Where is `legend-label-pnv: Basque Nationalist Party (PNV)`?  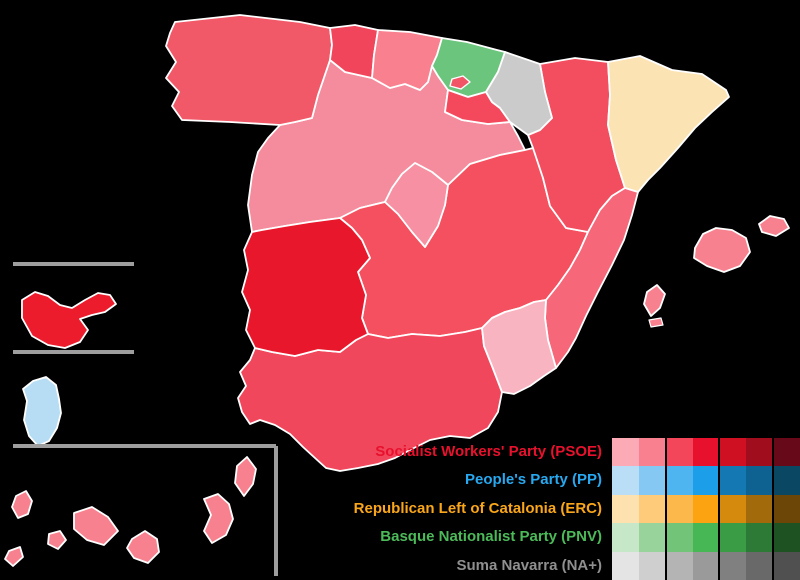 legend-label-pnv: Basque Nationalist Party (PNV) is located at coordinates (491, 537).